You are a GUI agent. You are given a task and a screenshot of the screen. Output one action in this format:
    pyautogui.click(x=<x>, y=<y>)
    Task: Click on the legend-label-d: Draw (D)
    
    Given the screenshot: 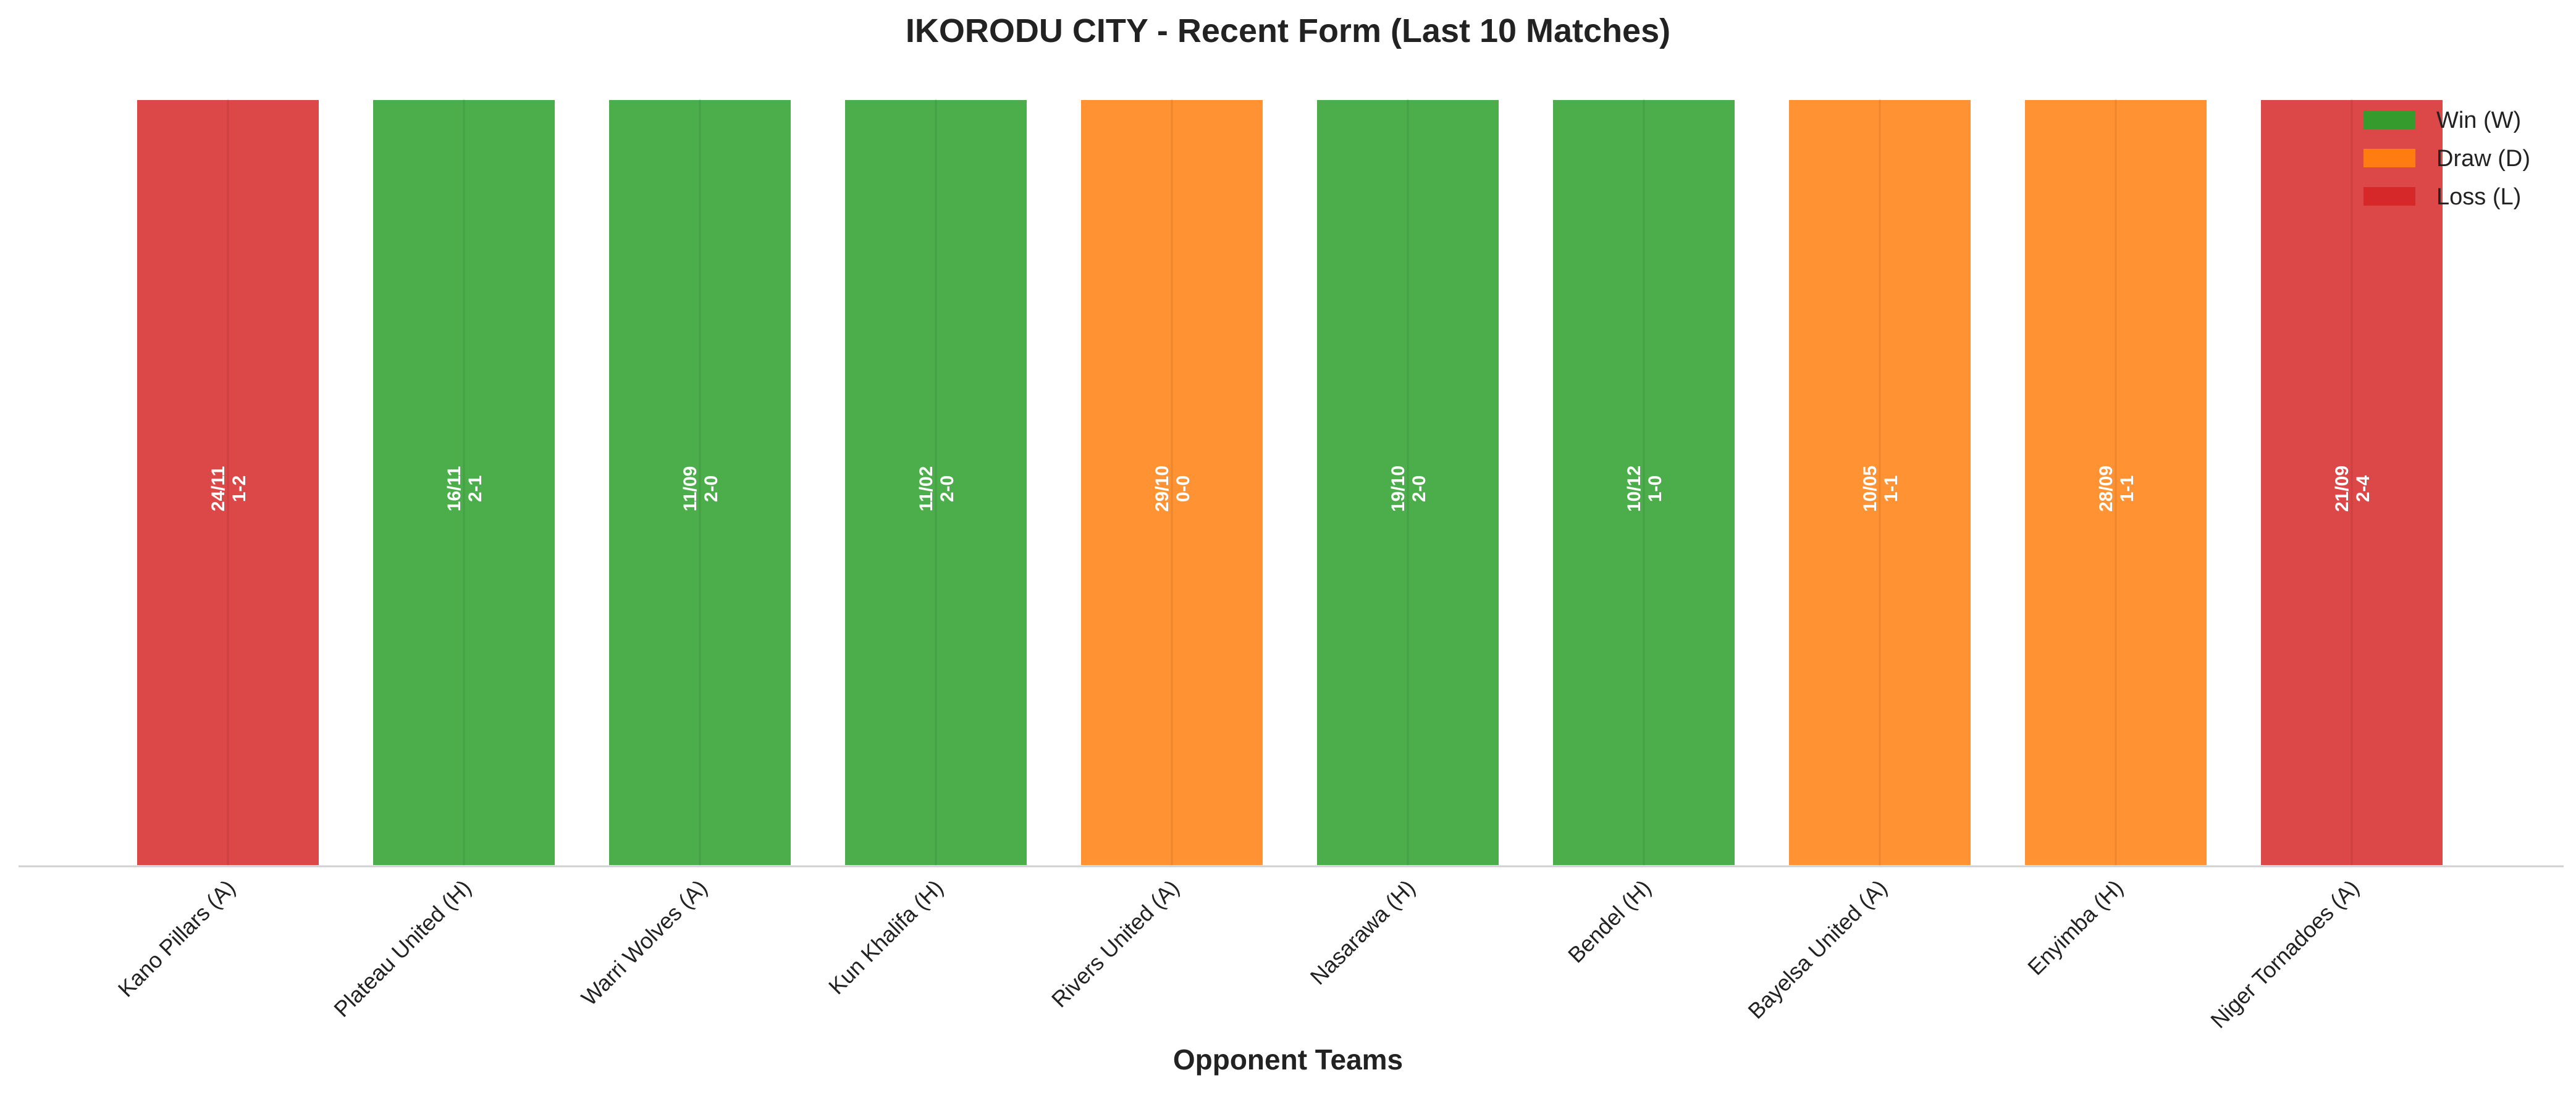 What is the action you would take?
    pyautogui.click(x=2483, y=159)
    